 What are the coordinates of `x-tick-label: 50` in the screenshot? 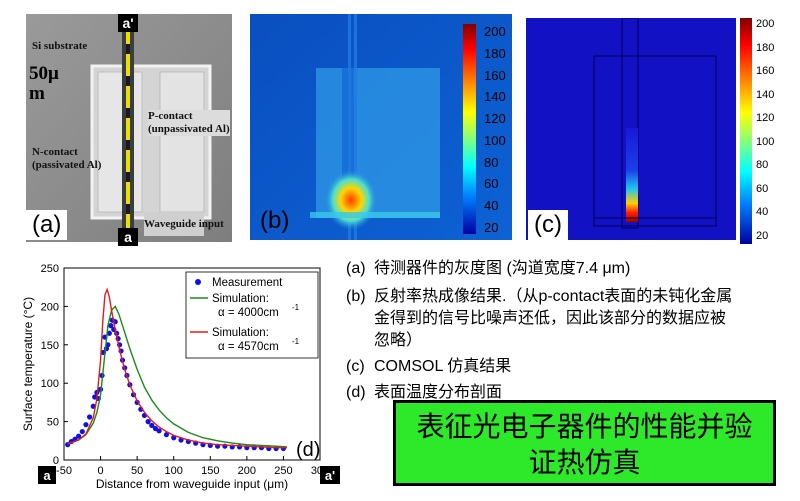 It's located at (137, 471).